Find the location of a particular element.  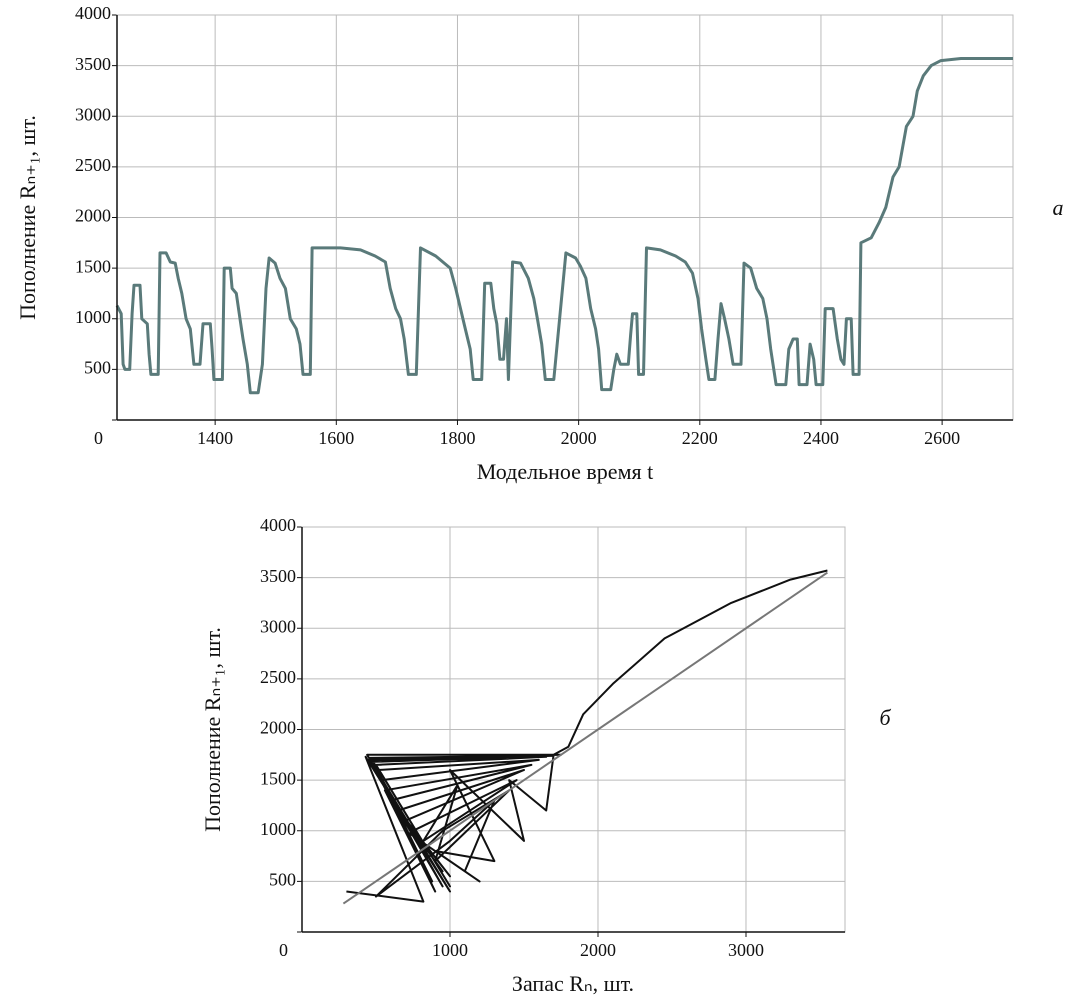

x-tick-label: 1600 is located at coordinates (336, 438).